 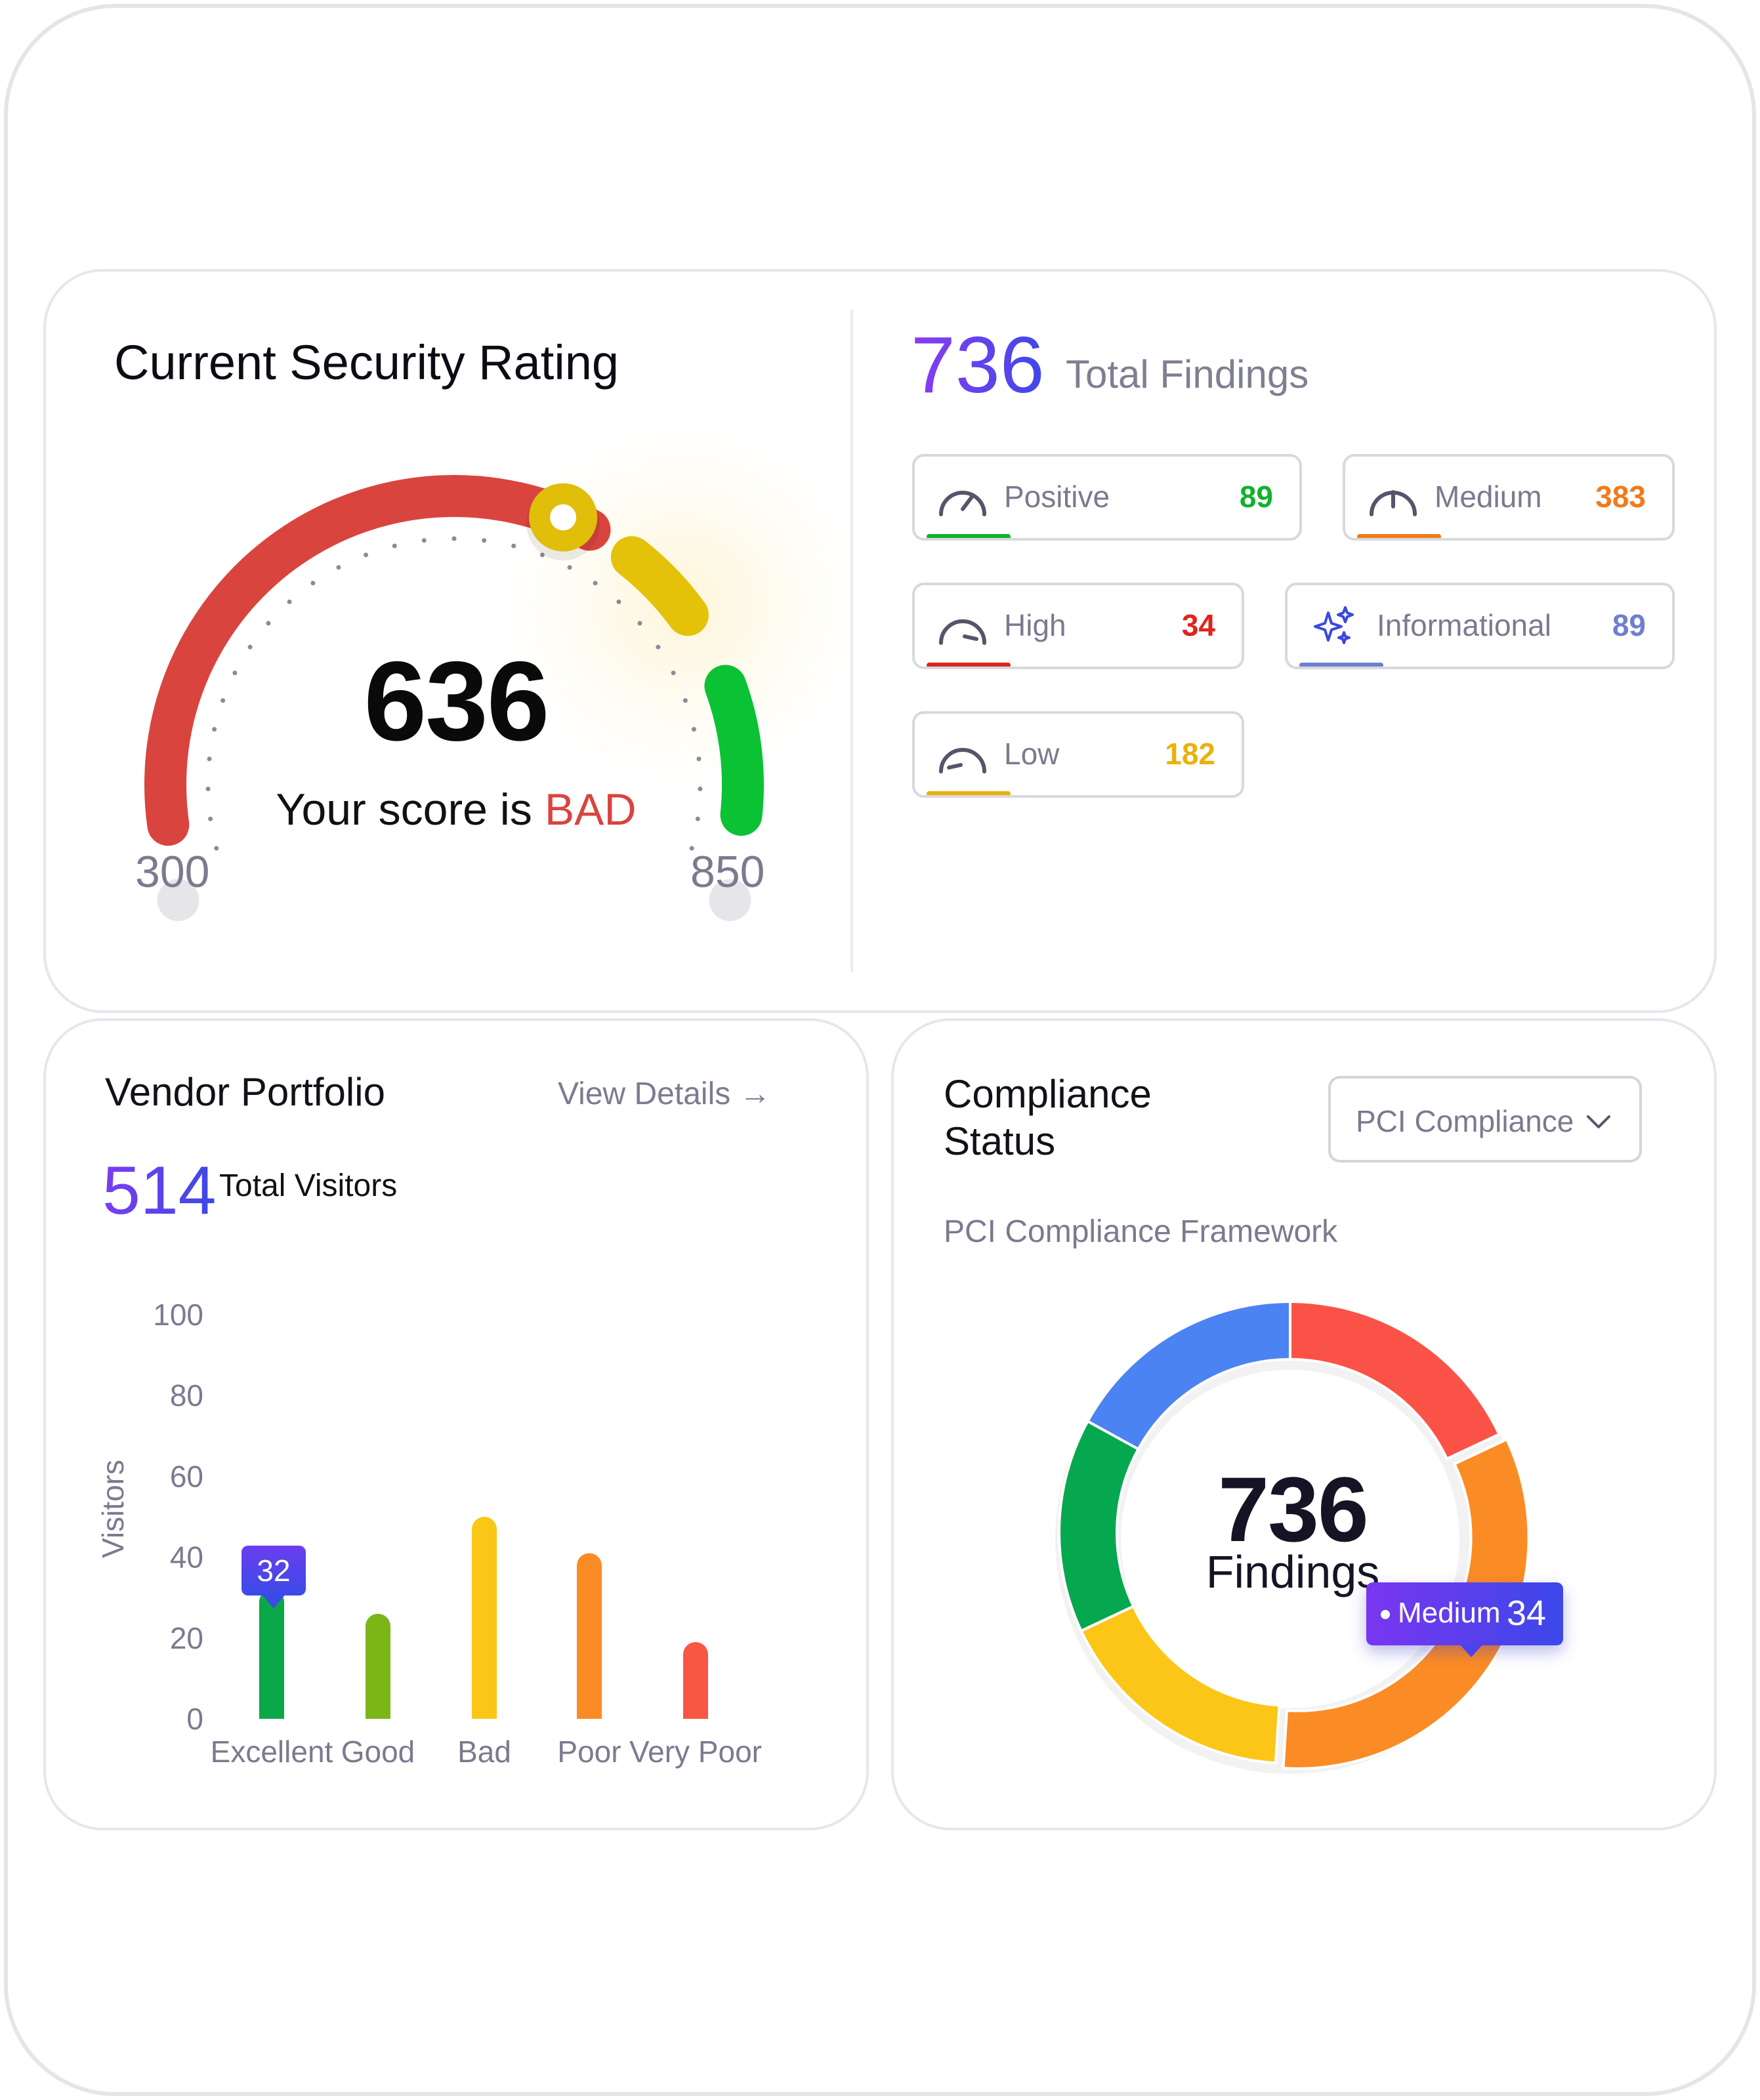 What do you see at coordinates (727, 872) in the screenshot?
I see `gauge-max-label: 850` at bounding box center [727, 872].